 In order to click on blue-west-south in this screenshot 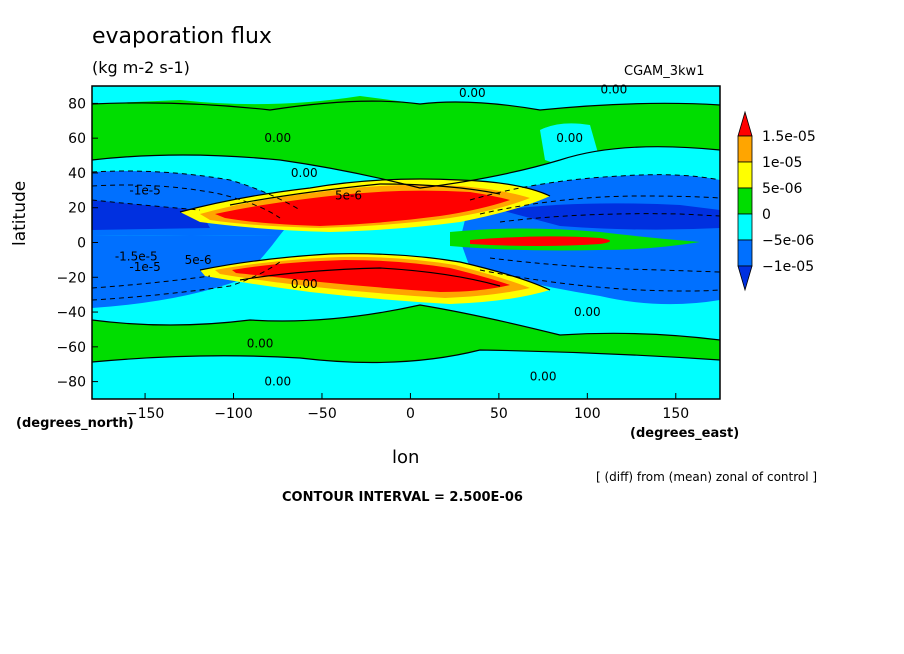, I will do `click(186, 271)`.